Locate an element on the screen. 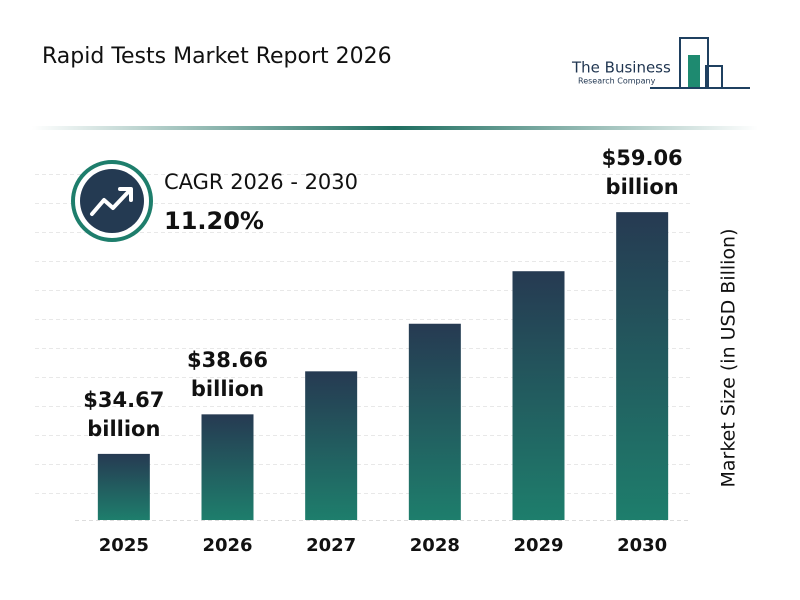 Image resolution: width=800 pixels, height=600 pixels. value-label: $34.67 billion is located at coordinates (124, 414).